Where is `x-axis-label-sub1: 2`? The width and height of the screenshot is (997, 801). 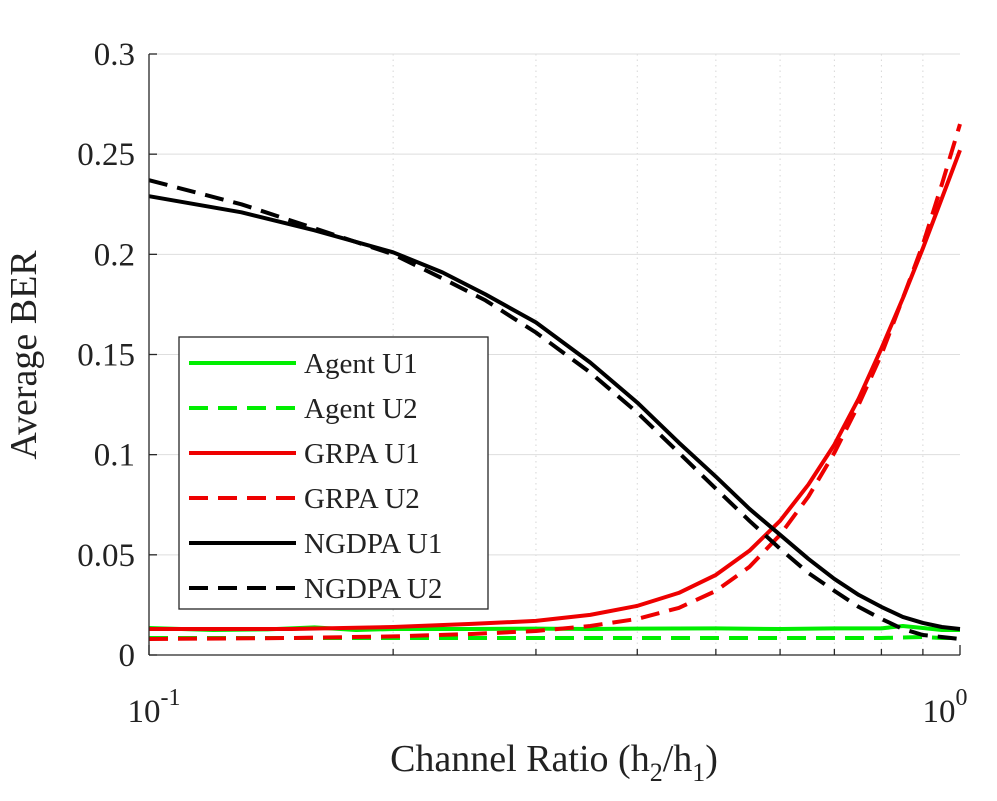
x-axis-label-sub1: 2 is located at coordinates (656, 772).